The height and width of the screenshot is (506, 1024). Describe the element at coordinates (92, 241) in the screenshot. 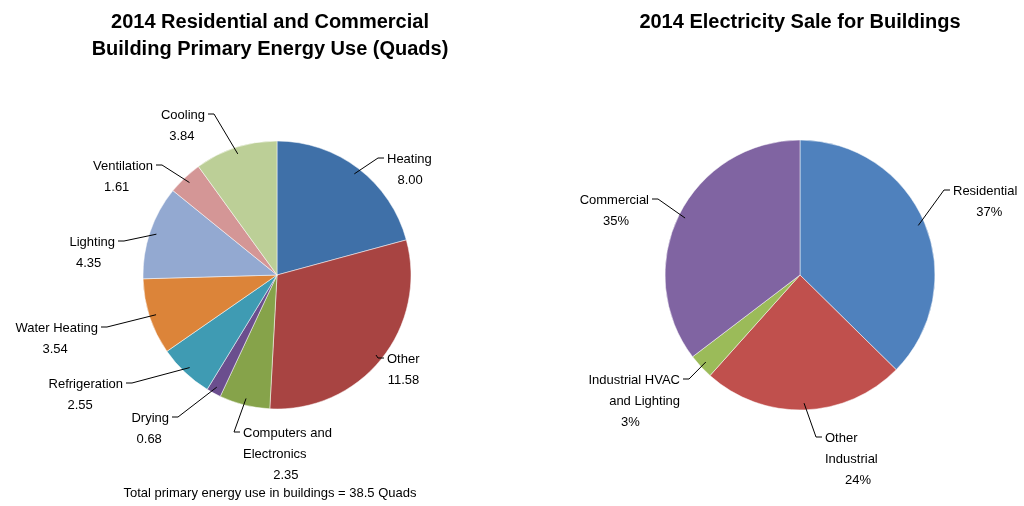

I see `slice-label: Lighting` at that location.